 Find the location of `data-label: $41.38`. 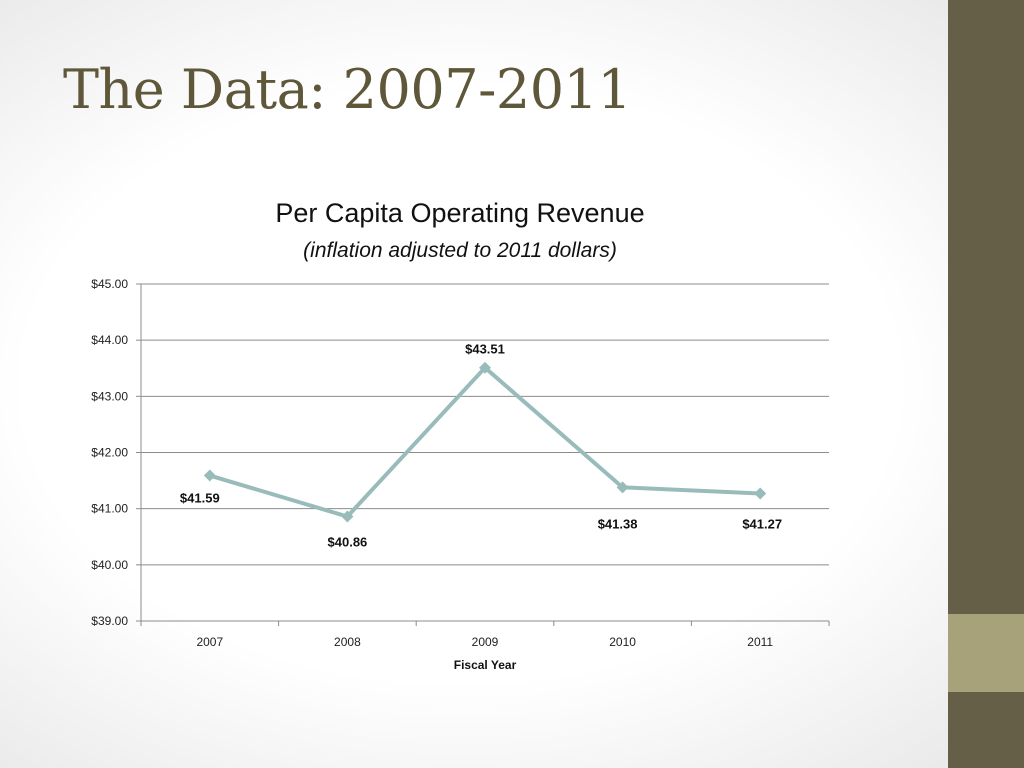

data-label: $41.38 is located at coordinates (618, 523).